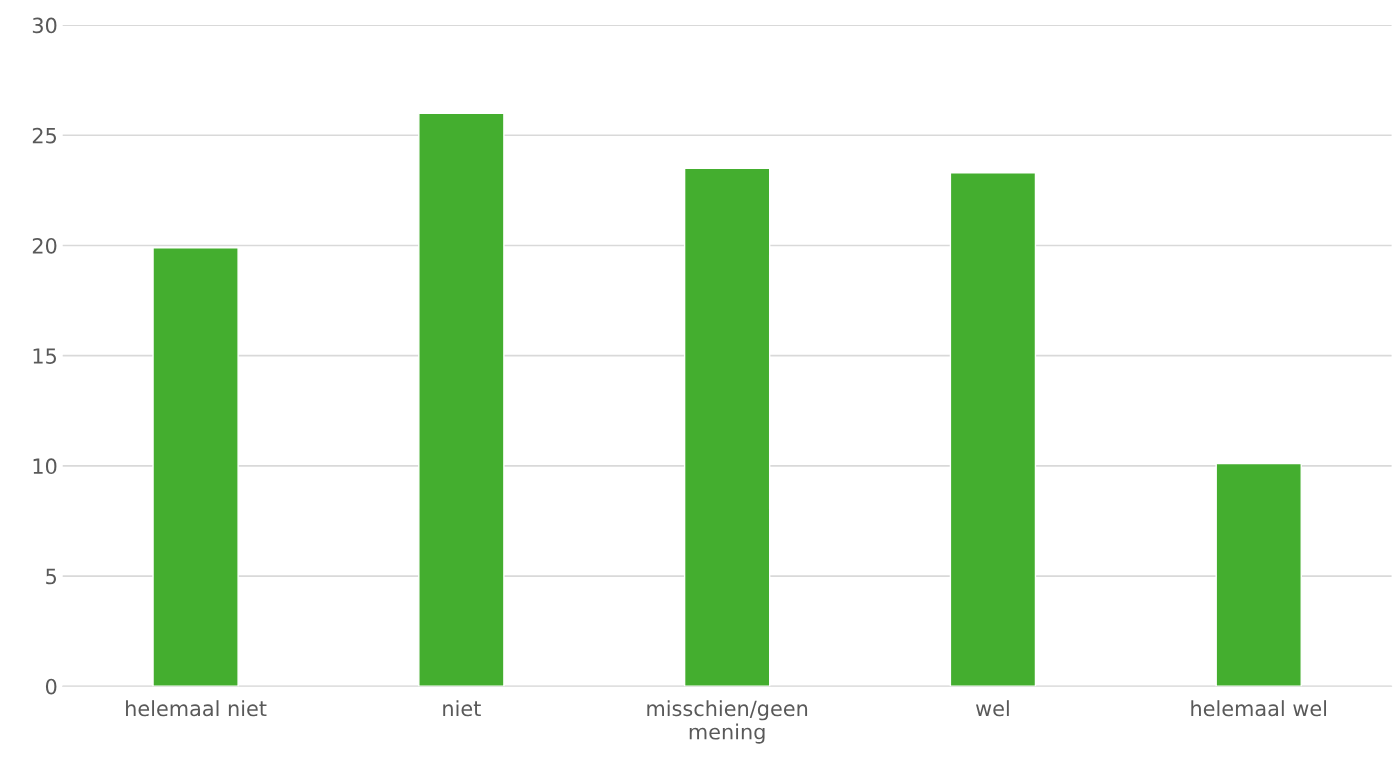 The image size is (1393, 760). Describe the element at coordinates (1259, 708) in the screenshot. I see `x-tick-label: helemaal wel` at that location.